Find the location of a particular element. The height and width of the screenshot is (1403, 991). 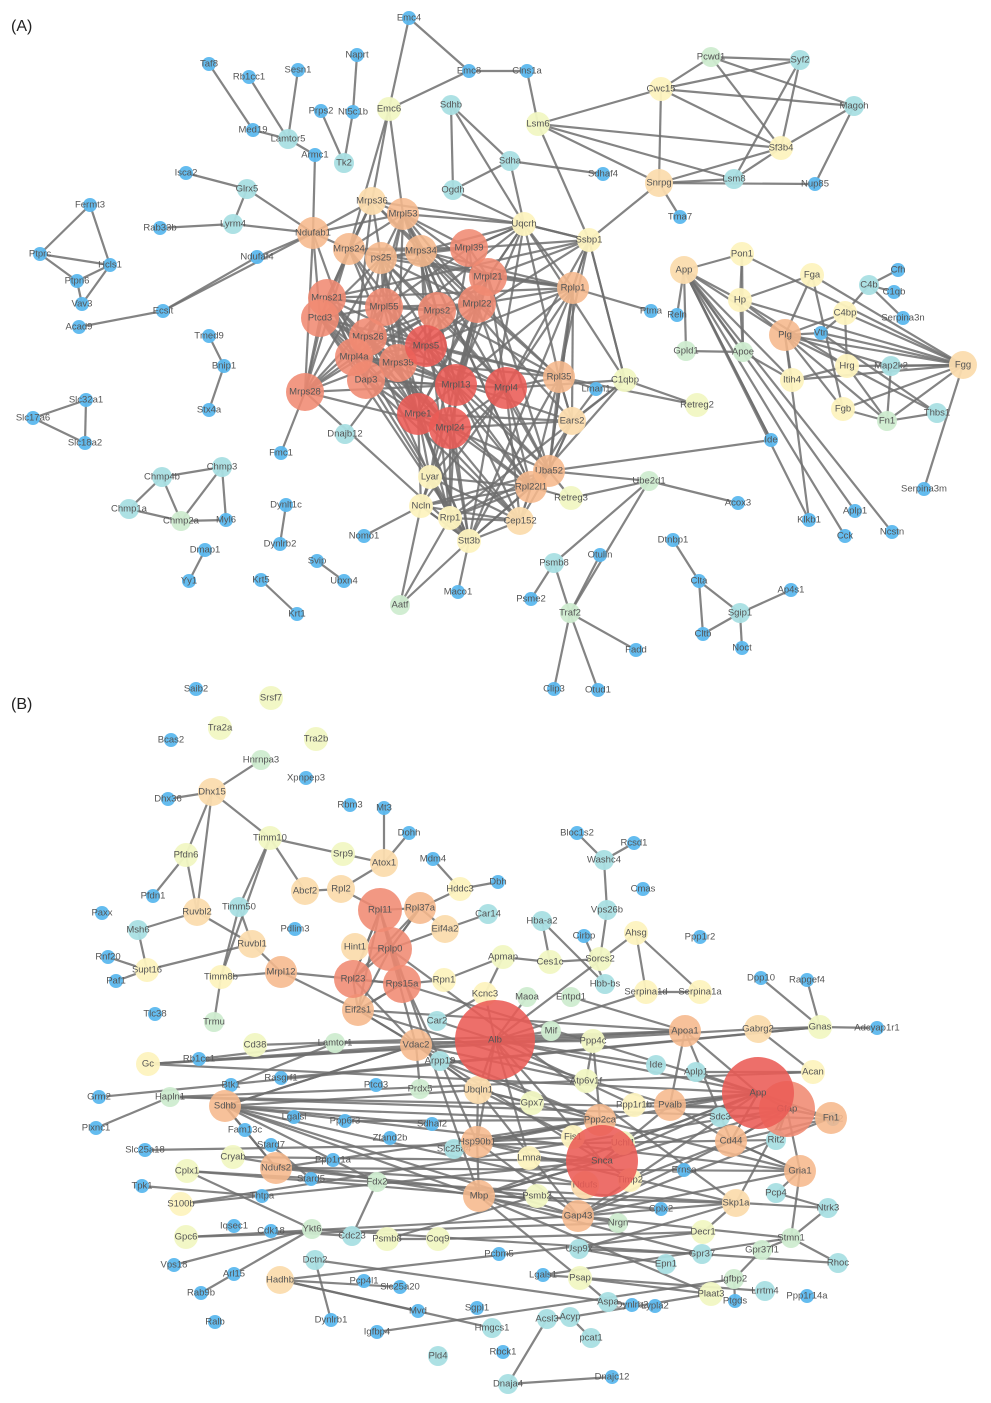

node-label: Mrpl55 is located at coordinates (383, 307).